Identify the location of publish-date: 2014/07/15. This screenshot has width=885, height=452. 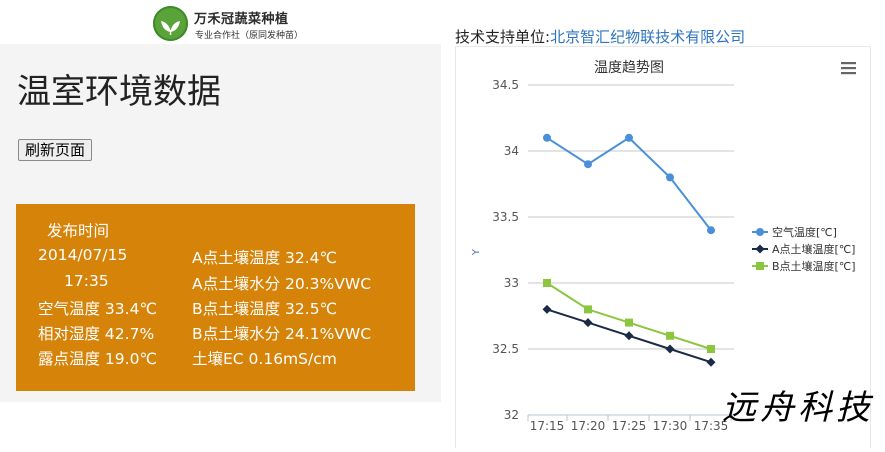
(83, 255).